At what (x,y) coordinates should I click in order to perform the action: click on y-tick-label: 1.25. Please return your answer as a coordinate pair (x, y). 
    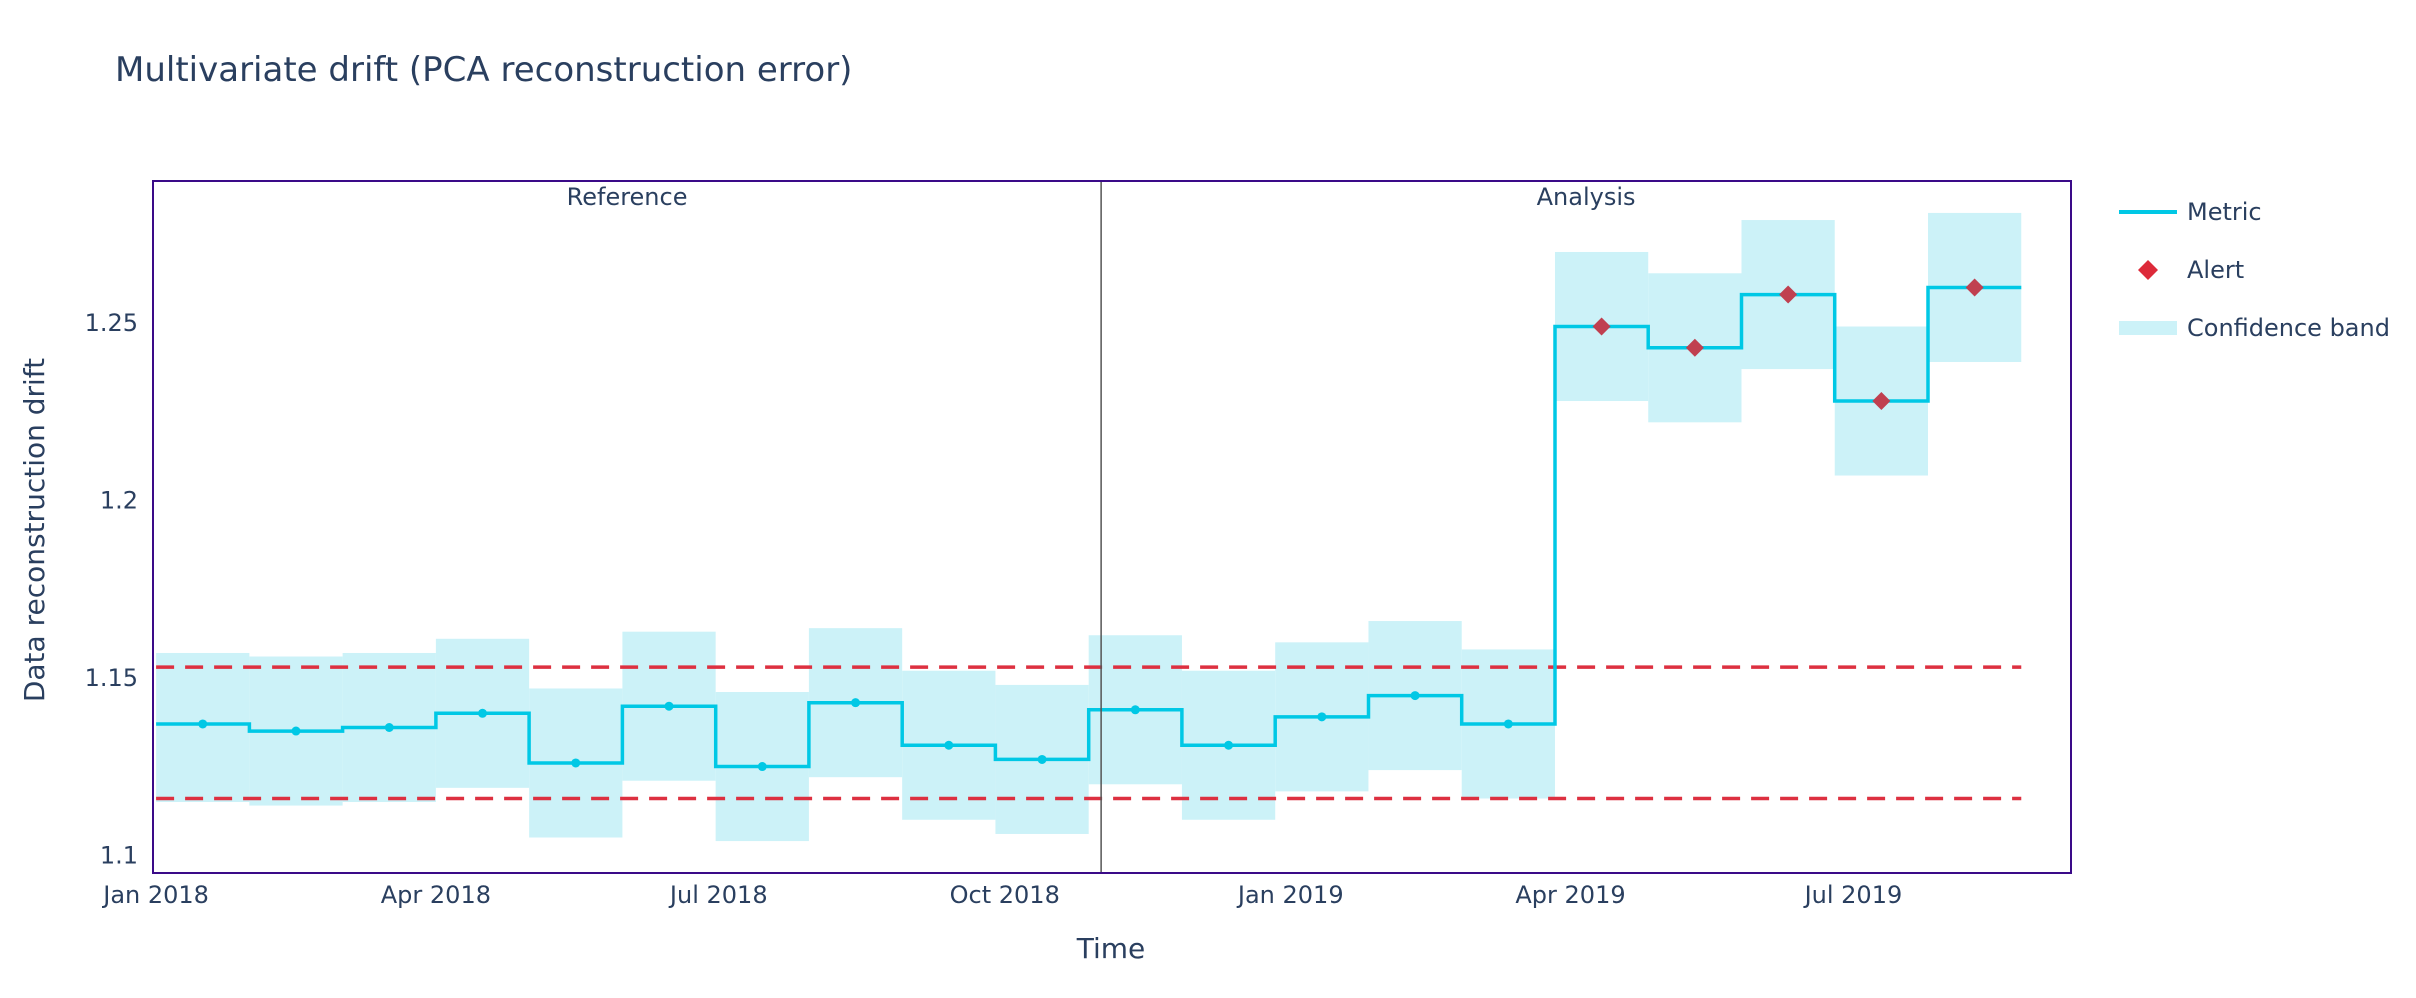
    Looking at the image, I should click on (111, 323).